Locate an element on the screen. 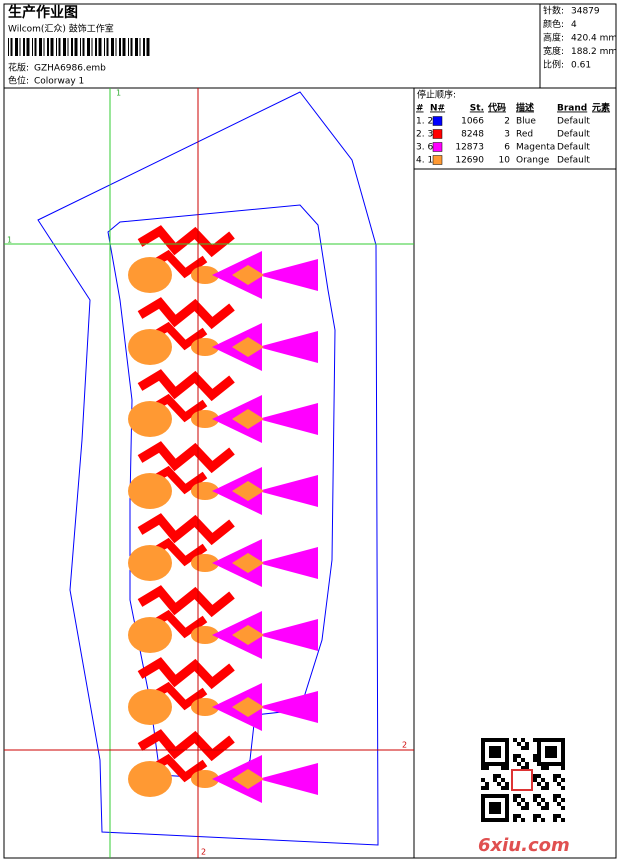 This screenshot has width=620, height=864. code: 10 is located at coordinates (505, 161).